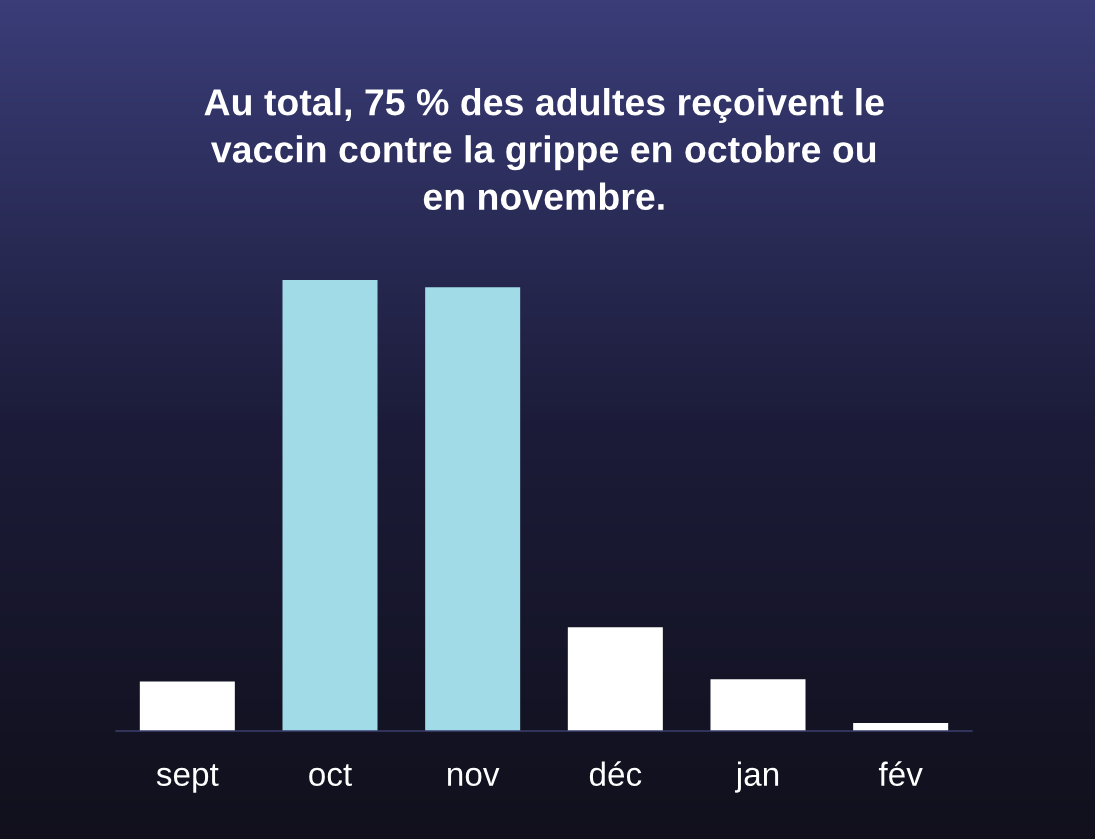 Image resolution: width=1095 pixels, height=839 pixels. Describe the element at coordinates (900, 774) in the screenshot. I see `x-tick-label: fév` at that location.